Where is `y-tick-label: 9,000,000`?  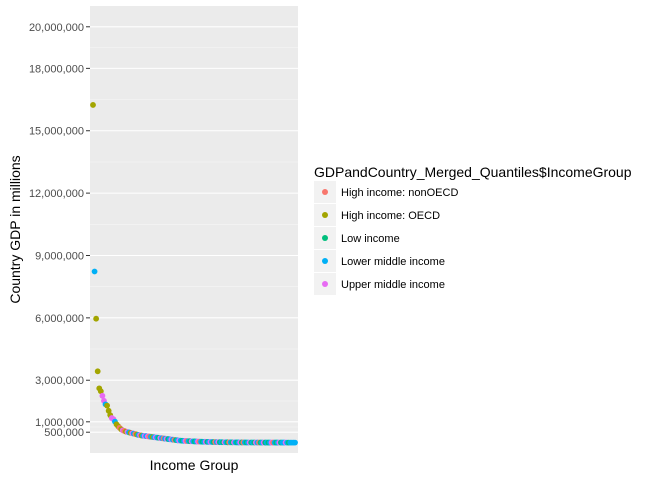
y-tick-label: 9,000,000 is located at coordinates (59, 256).